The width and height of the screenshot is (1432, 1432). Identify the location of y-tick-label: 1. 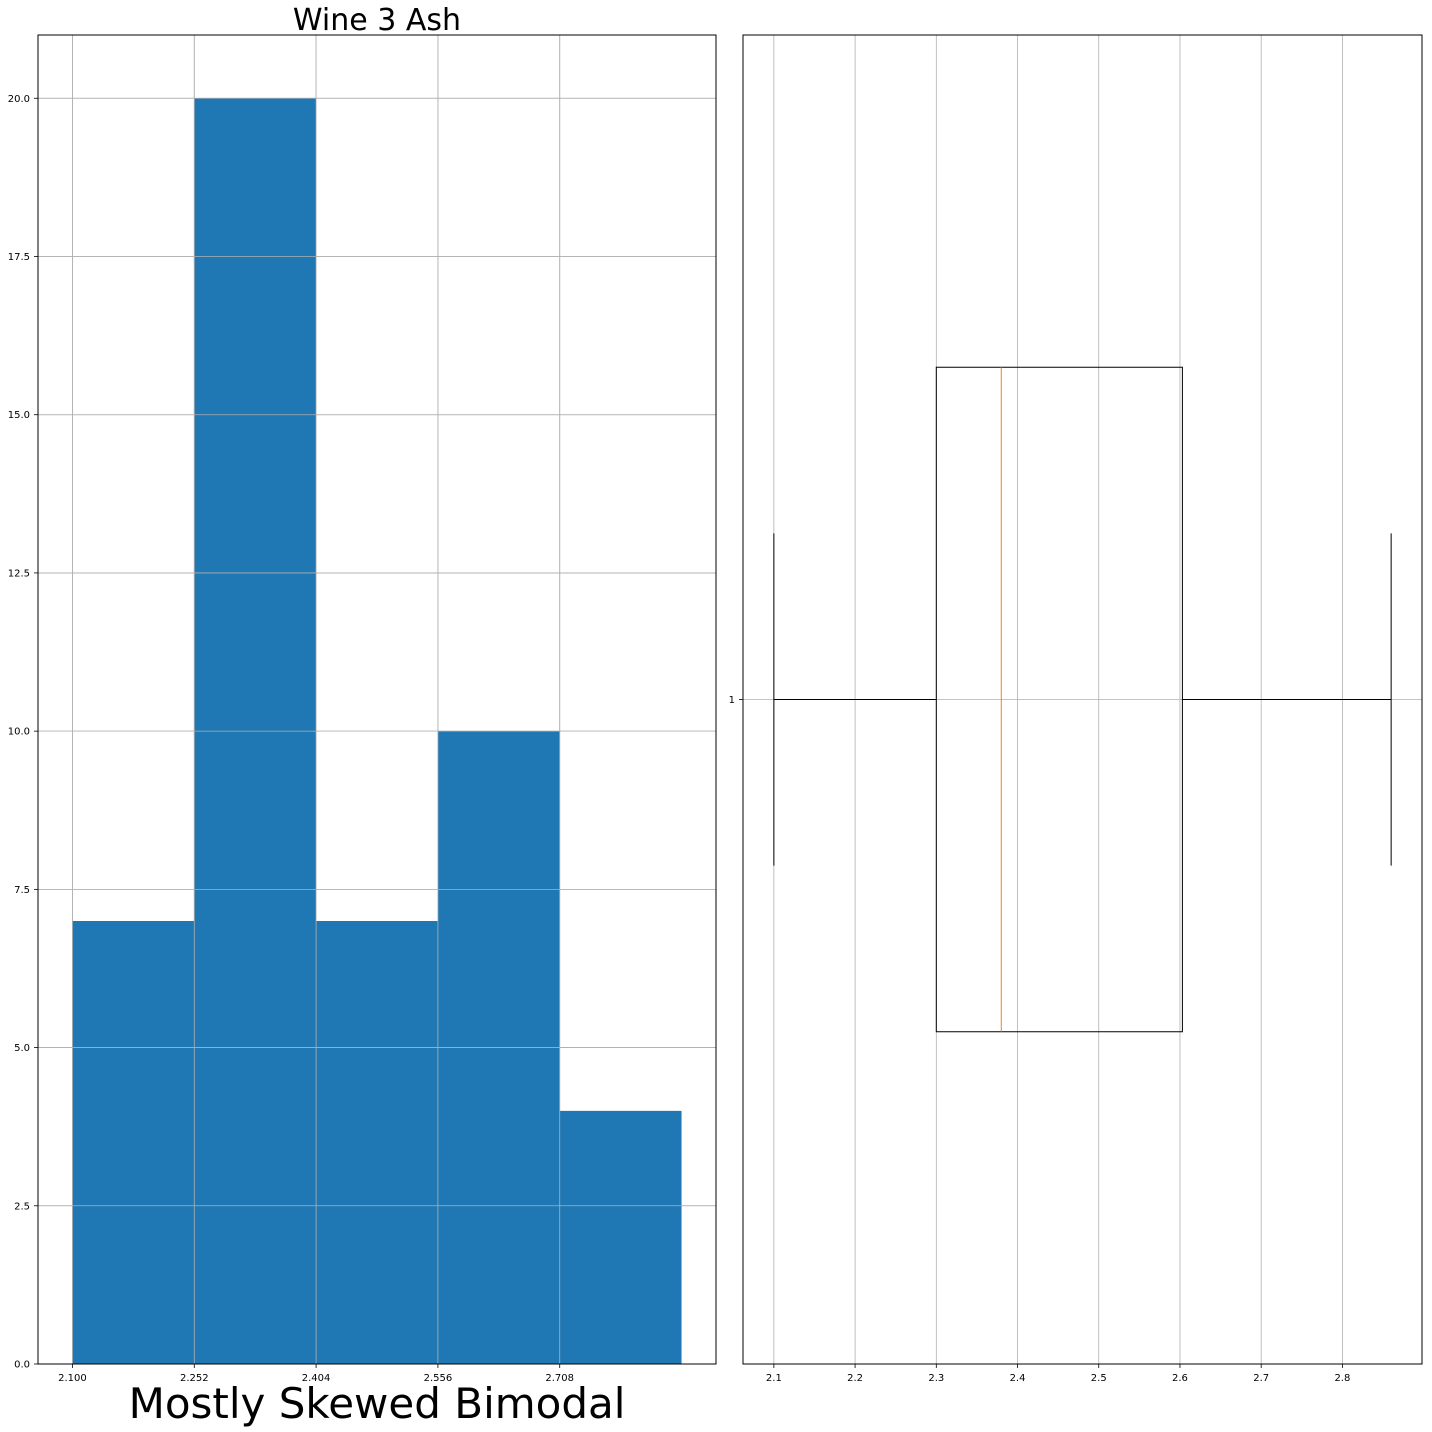
(732, 700).